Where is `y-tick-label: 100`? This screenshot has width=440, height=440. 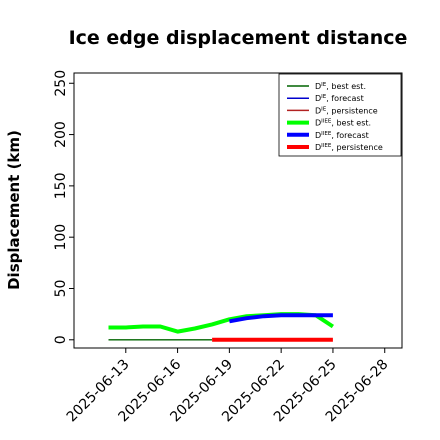
y-tick-label: 100 is located at coordinates (61, 237).